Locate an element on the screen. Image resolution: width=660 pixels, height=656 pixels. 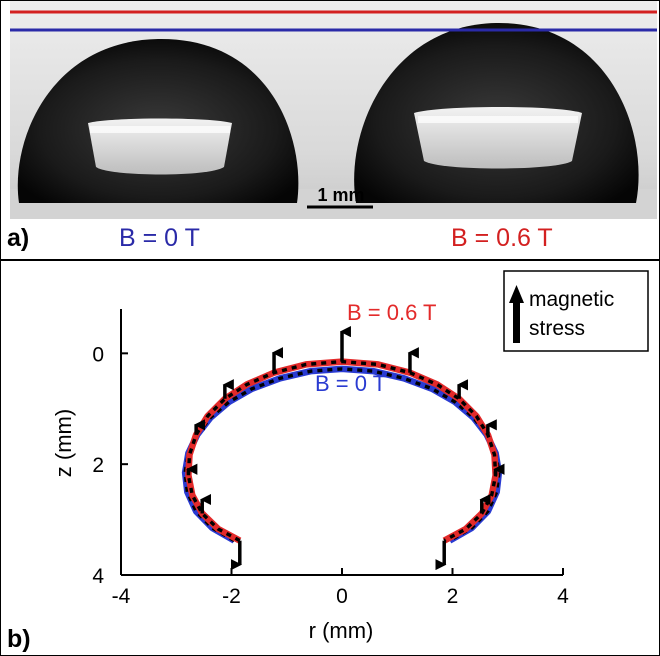
field-on-caption: B = 0.6 T is located at coordinates (502, 238).